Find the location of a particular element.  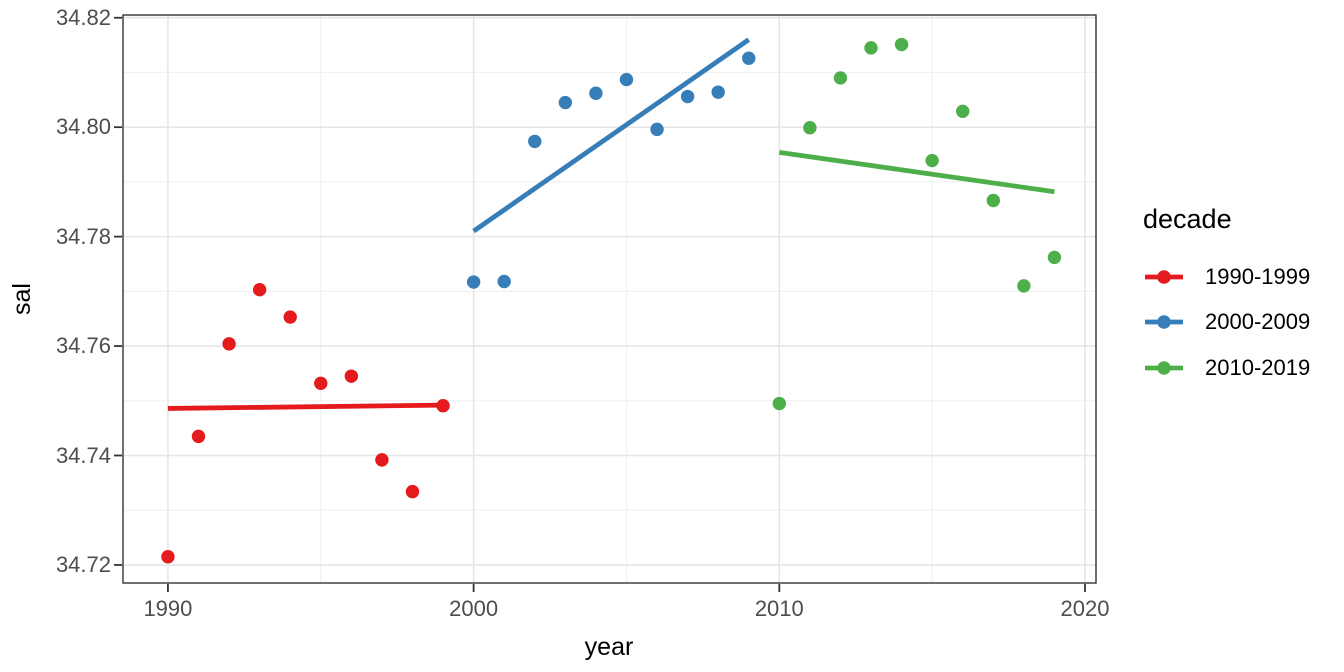

x-tick-label: 1990 is located at coordinates (168, 608).